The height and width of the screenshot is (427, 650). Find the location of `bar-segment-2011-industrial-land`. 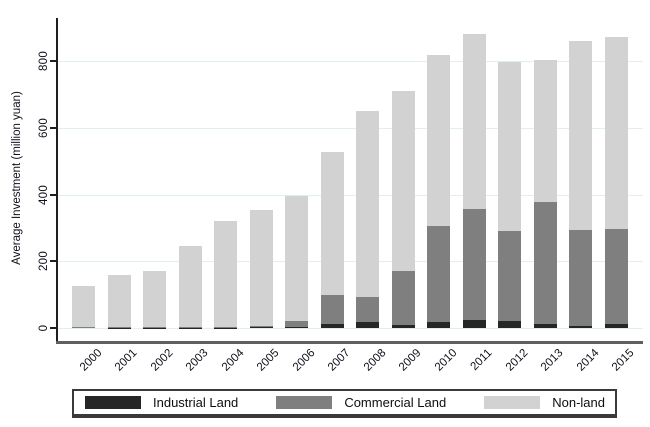

bar-segment-2011-industrial-land is located at coordinates (474, 324).